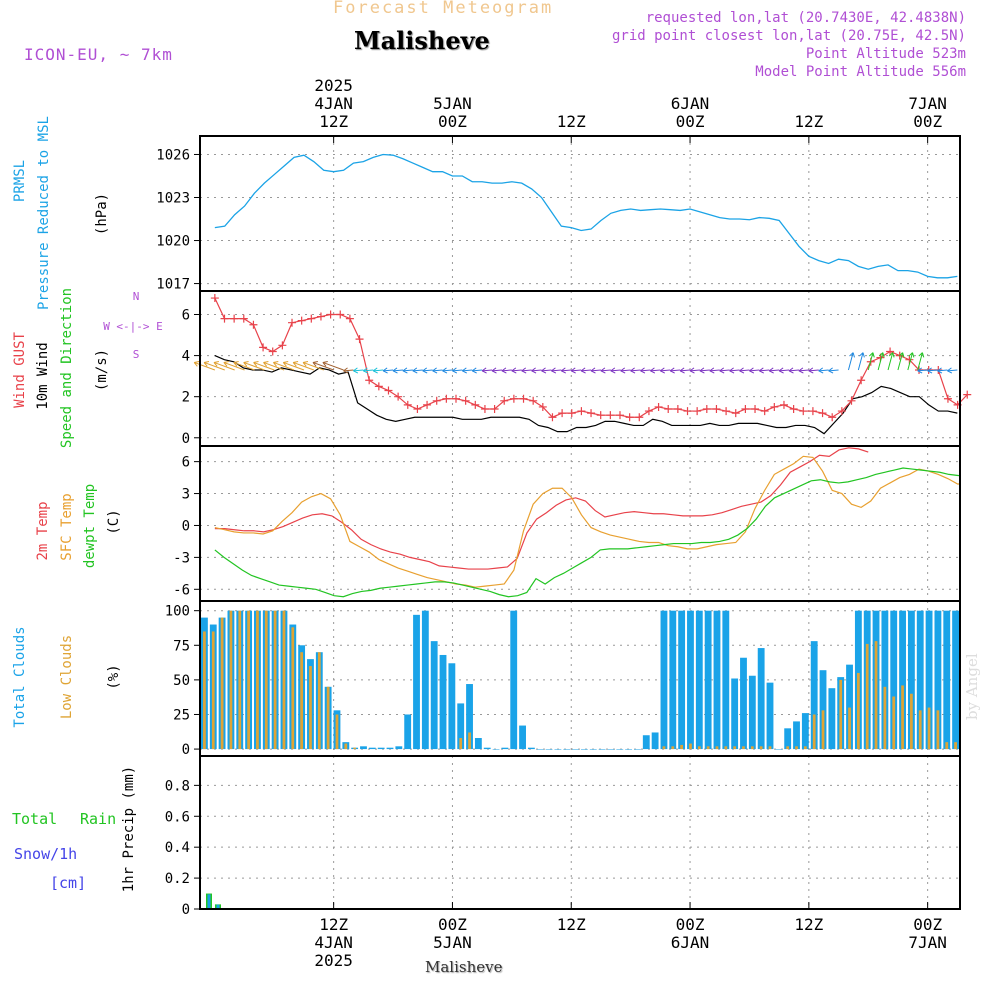  Describe the element at coordinates (177, 786) in the screenshot. I see `y-tick-label: 0.8` at that location.